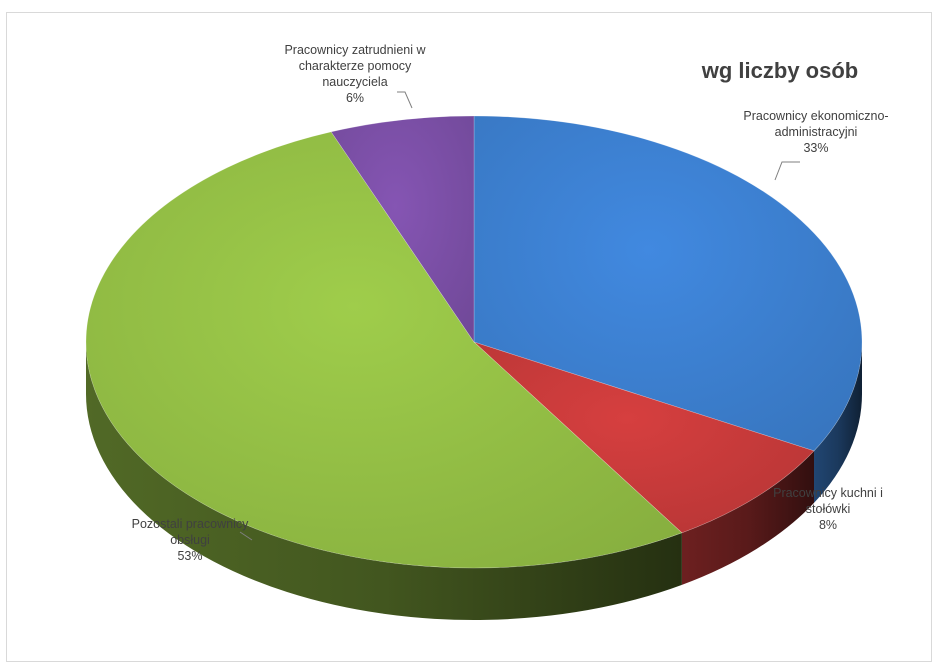 The image size is (939, 669). I want to click on slice-label-1-line-2: 8%, so click(828, 525).